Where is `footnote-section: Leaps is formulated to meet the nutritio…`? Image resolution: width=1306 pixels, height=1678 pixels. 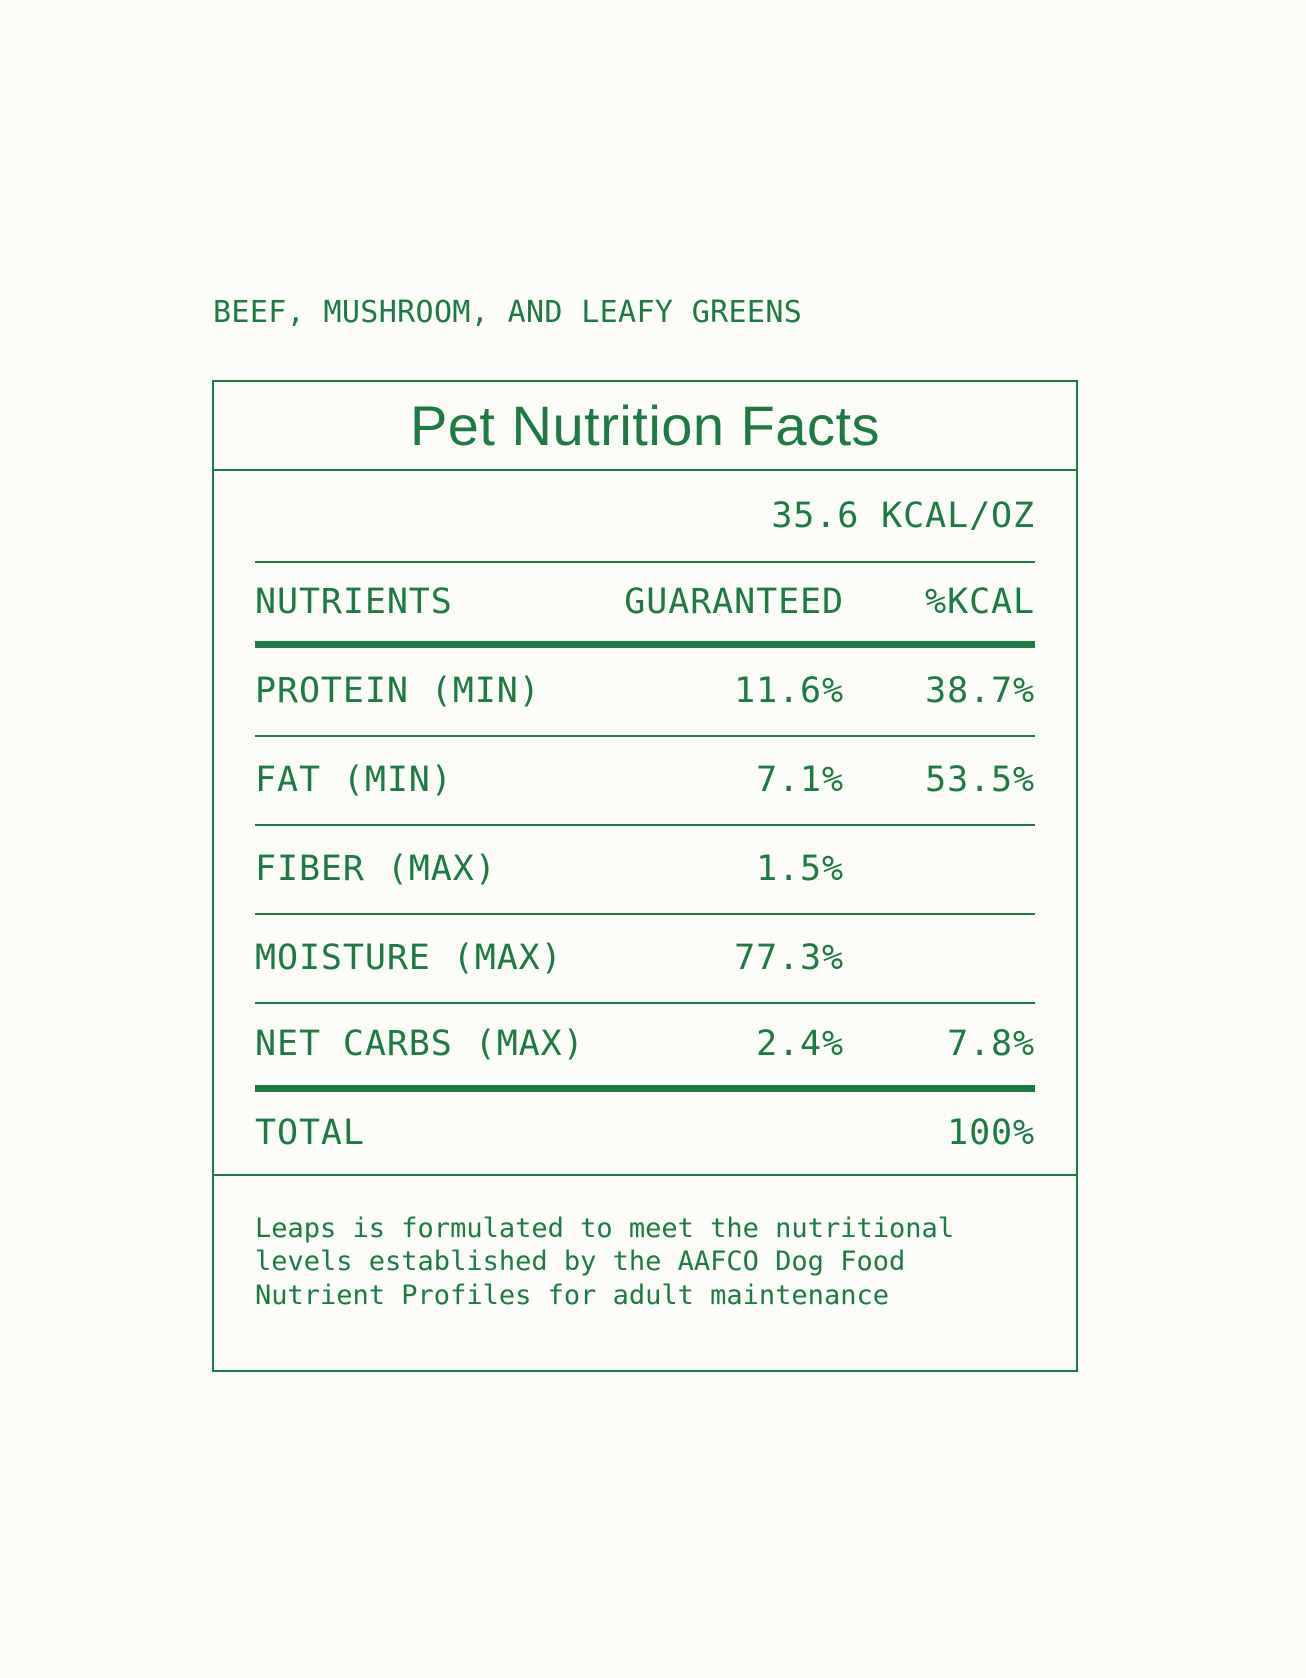 footnote-section: Leaps is formulated to meet the nutritio… is located at coordinates (645, 1243).